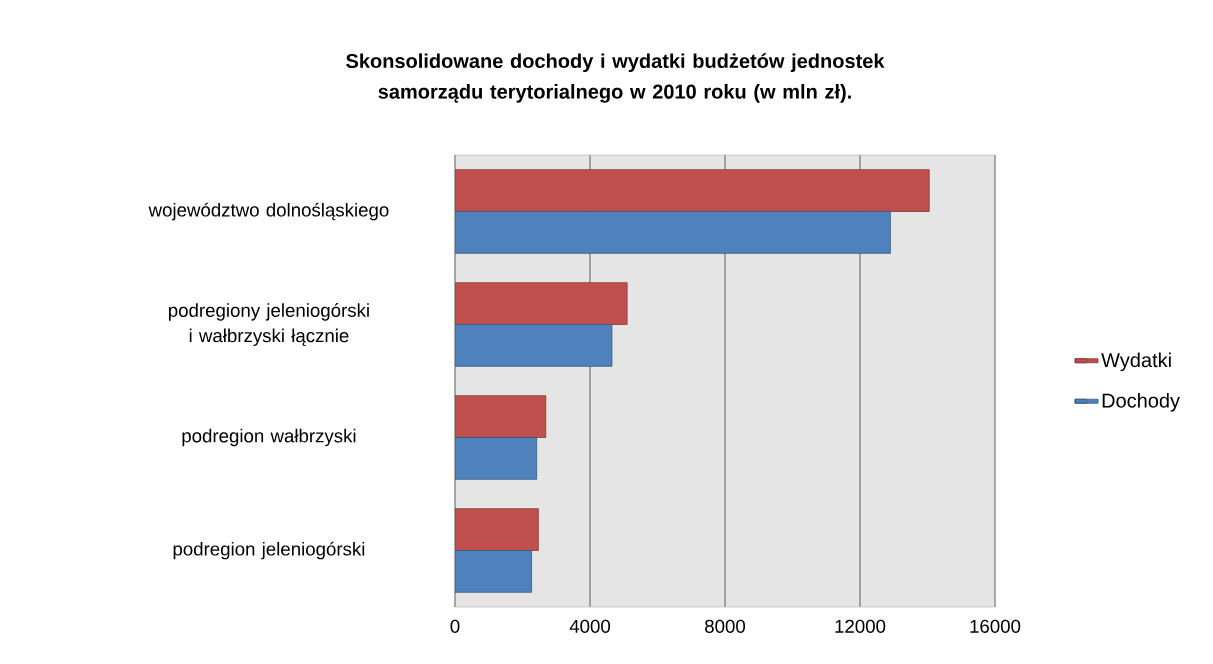 The width and height of the screenshot is (1213, 664). Describe the element at coordinates (615, 78) in the screenshot. I see `chart-title: Skonsolidowane dochody i wydatki budżetów jednostek samorządu terytorialnego w 2010 roku (w mln zł).` at that location.